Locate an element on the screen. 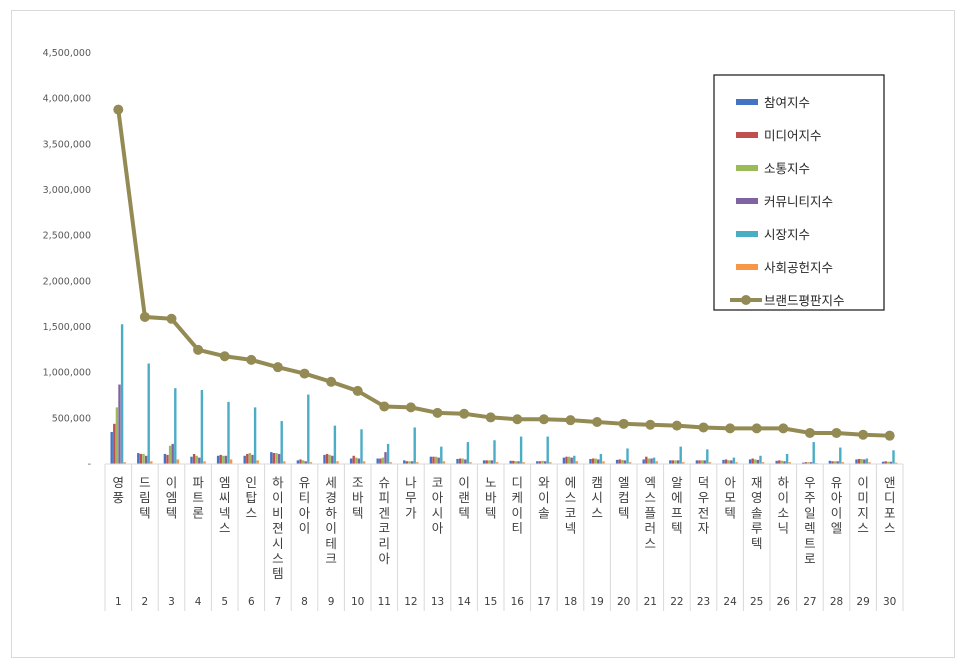 The image size is (966, 670). rank-label: 5 is located at coordinates (224, 602).